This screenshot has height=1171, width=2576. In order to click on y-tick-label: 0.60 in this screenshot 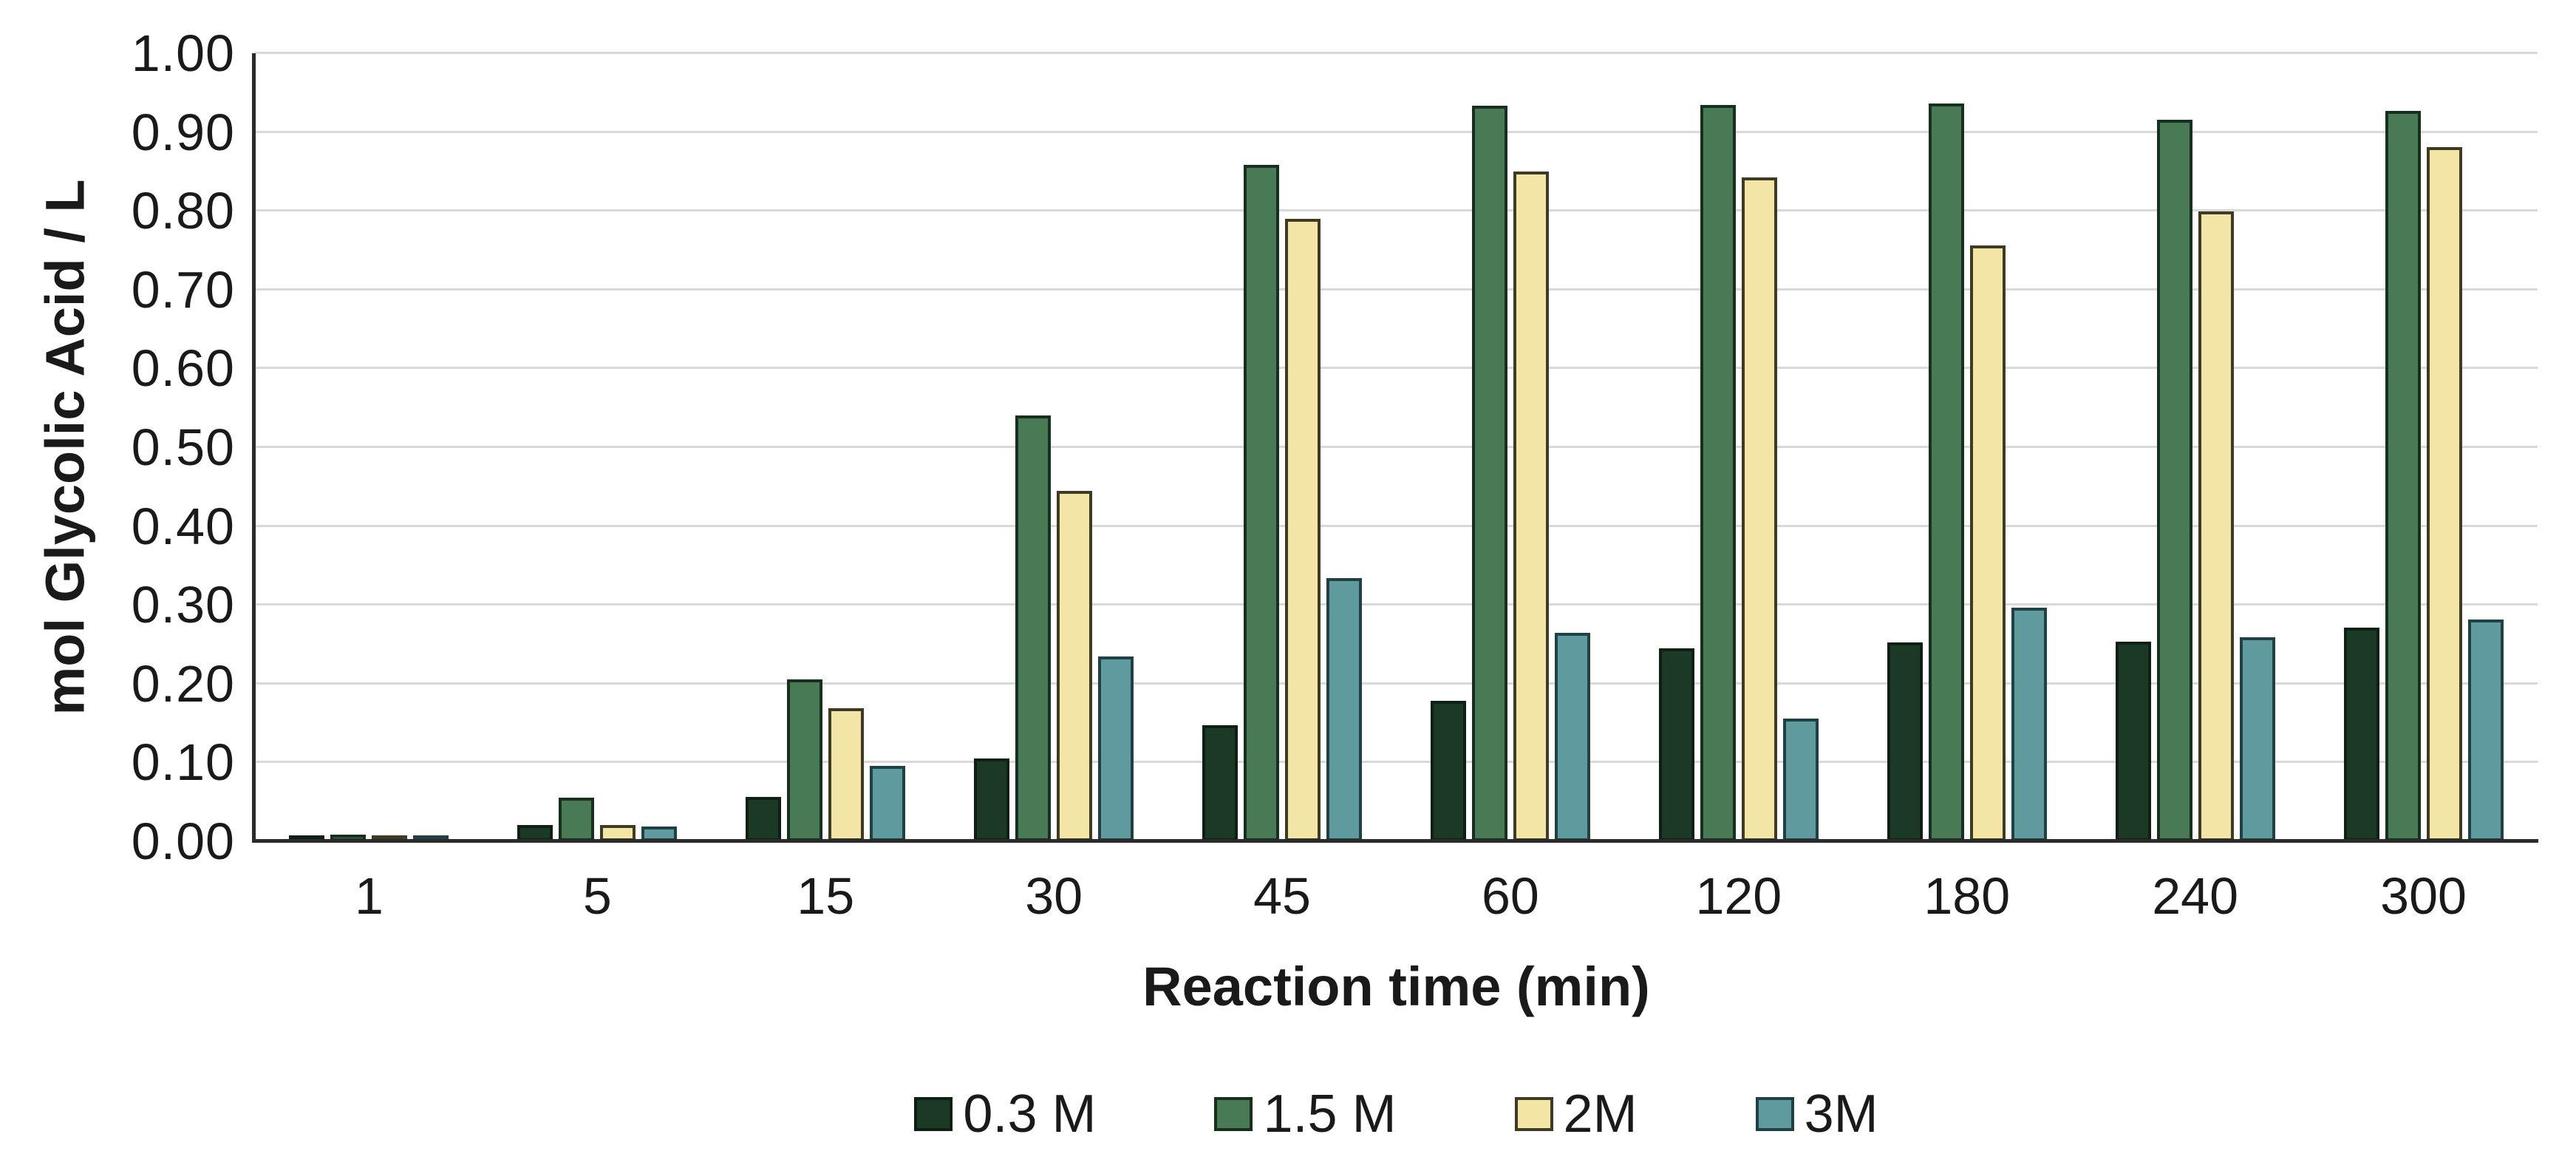, I will do `click(183, 368)`.